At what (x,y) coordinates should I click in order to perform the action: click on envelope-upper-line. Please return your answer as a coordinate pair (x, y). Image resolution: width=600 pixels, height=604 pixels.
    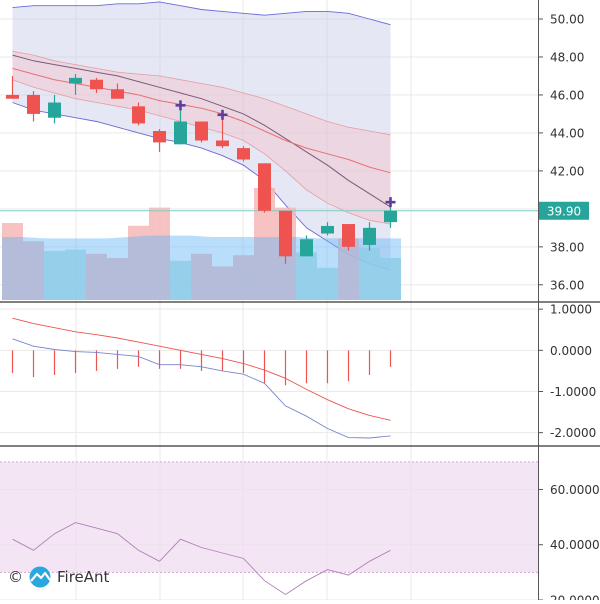
    Looking at the image, I should click on (201, 93).